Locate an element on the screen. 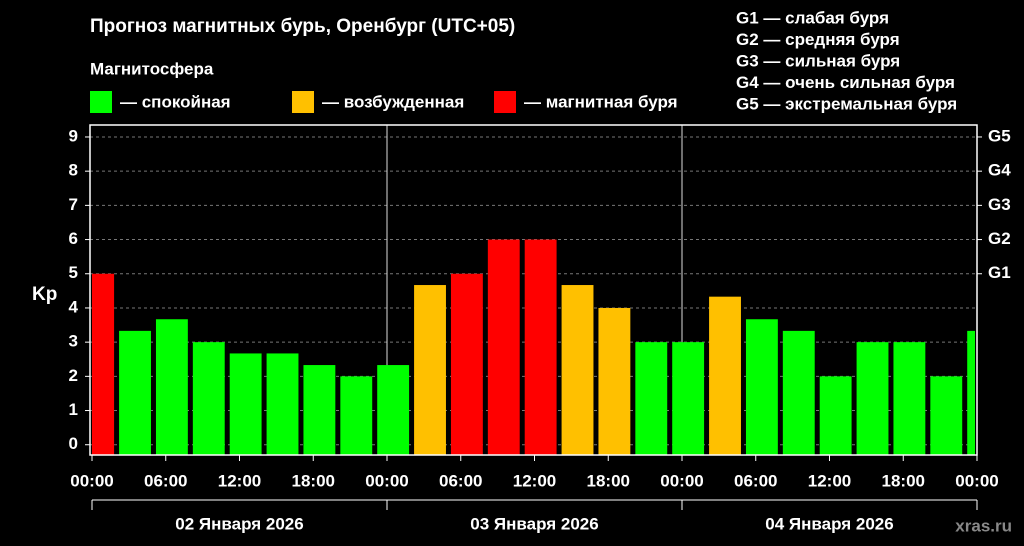 This screenshot has width=1024, height=546. legend-label: — магнитная буря is located at coordinates (601, 101).